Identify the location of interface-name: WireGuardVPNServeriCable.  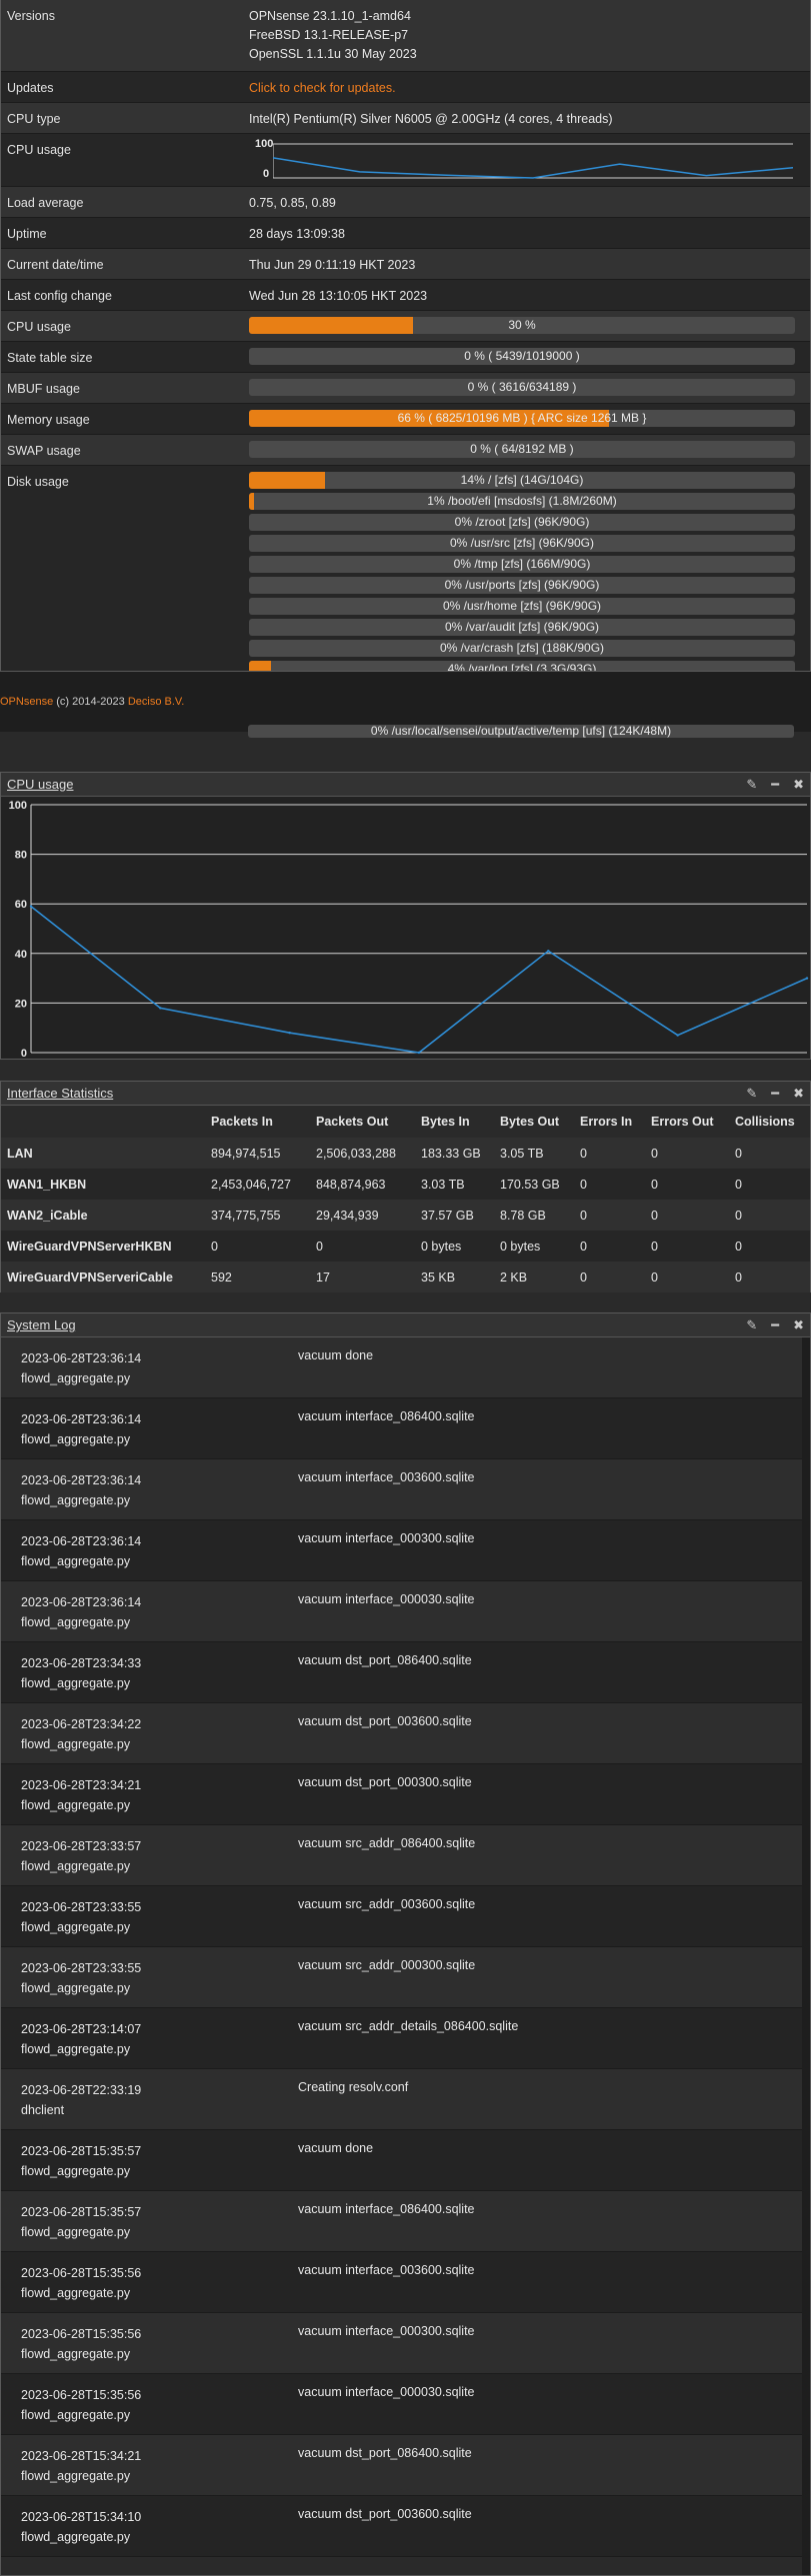
(90, 1278).